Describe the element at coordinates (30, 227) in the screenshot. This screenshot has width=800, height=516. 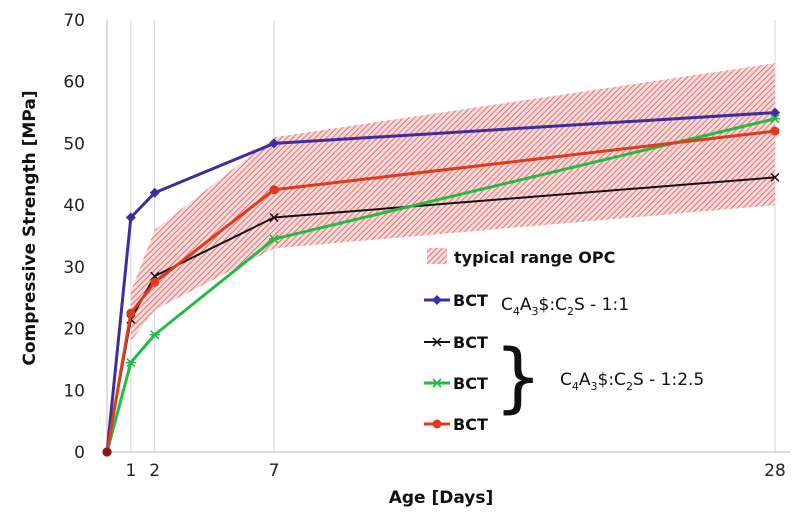
I see `y-axis-title: Compressive Strength [MPa]` at that location.